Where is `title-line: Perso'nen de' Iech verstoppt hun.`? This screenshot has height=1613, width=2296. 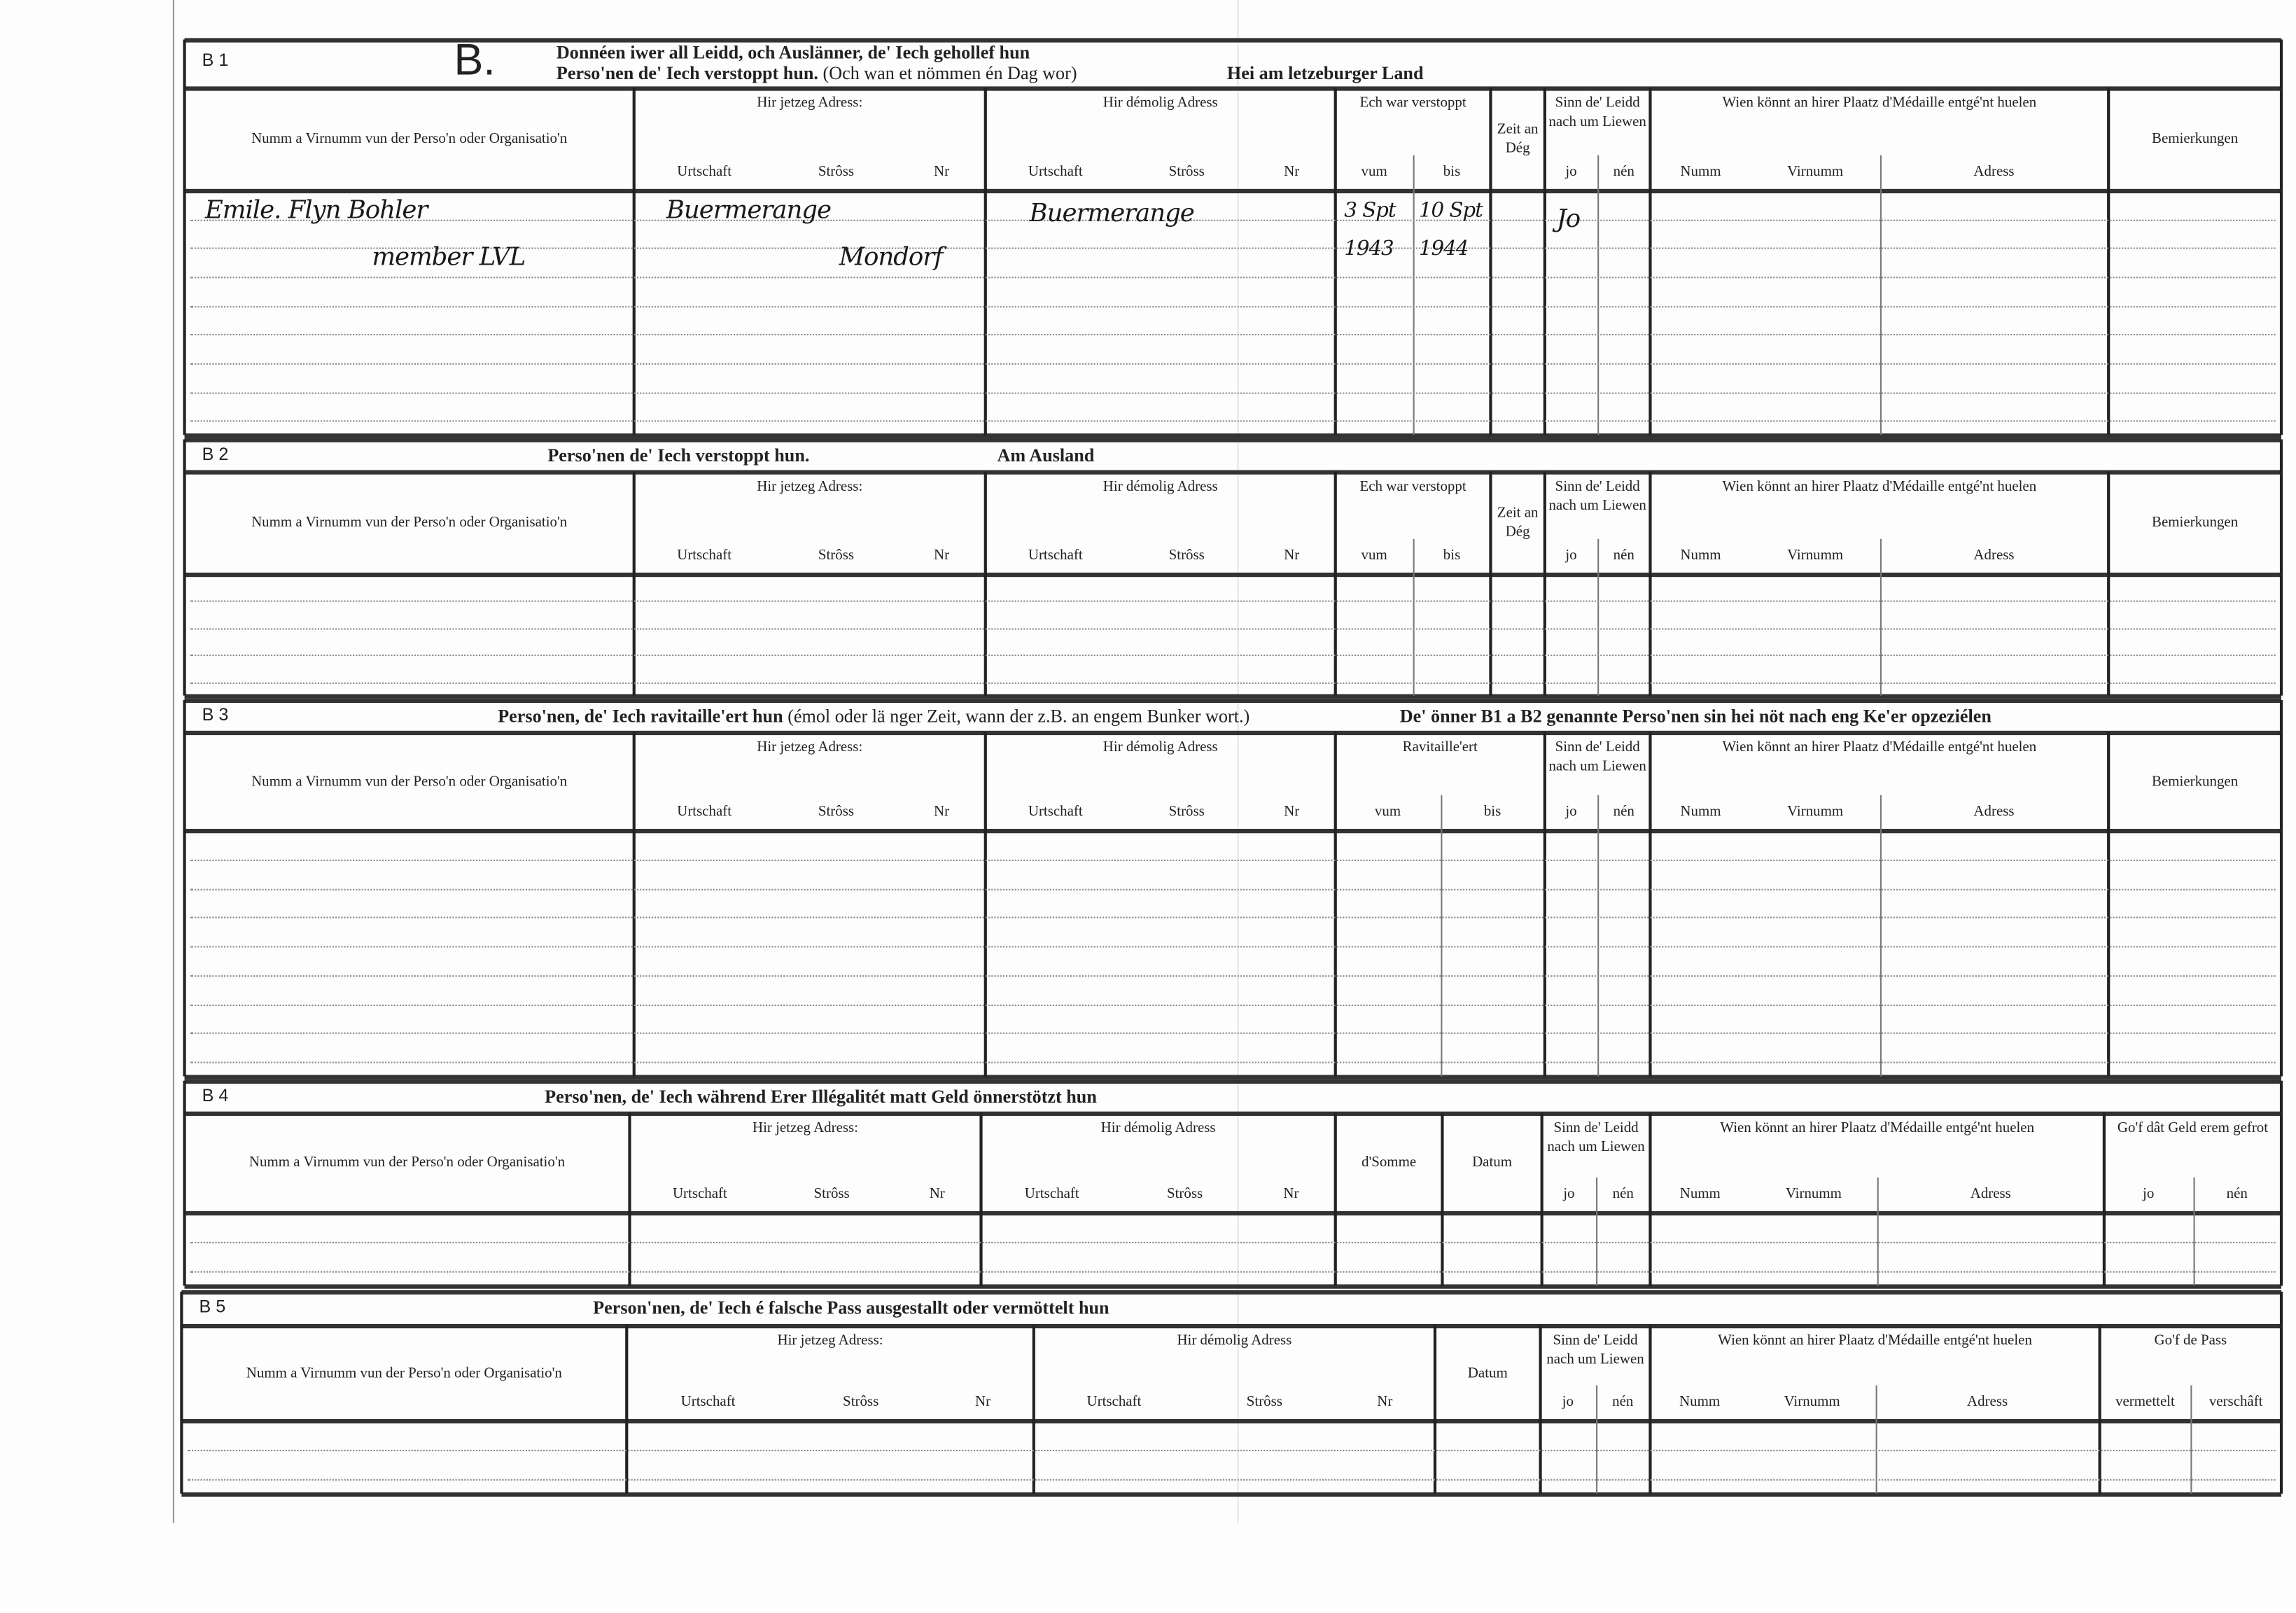 title-line: Perso'nen de' Iech verstoppt hun. is located at coordinates (678, 455).